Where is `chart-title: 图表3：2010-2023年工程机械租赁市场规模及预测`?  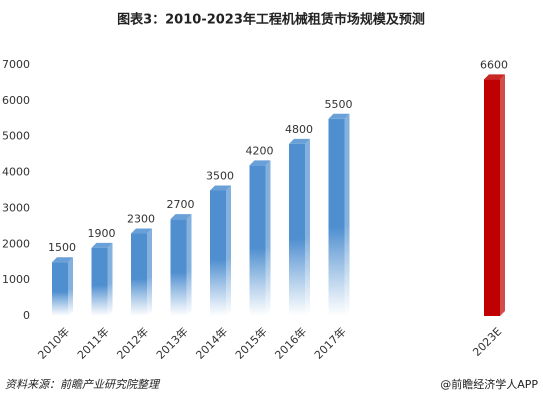
chart-title: 图表3：2010-2023年工程机械租赁市场规模及预测 is located at coordinates (271, 20).